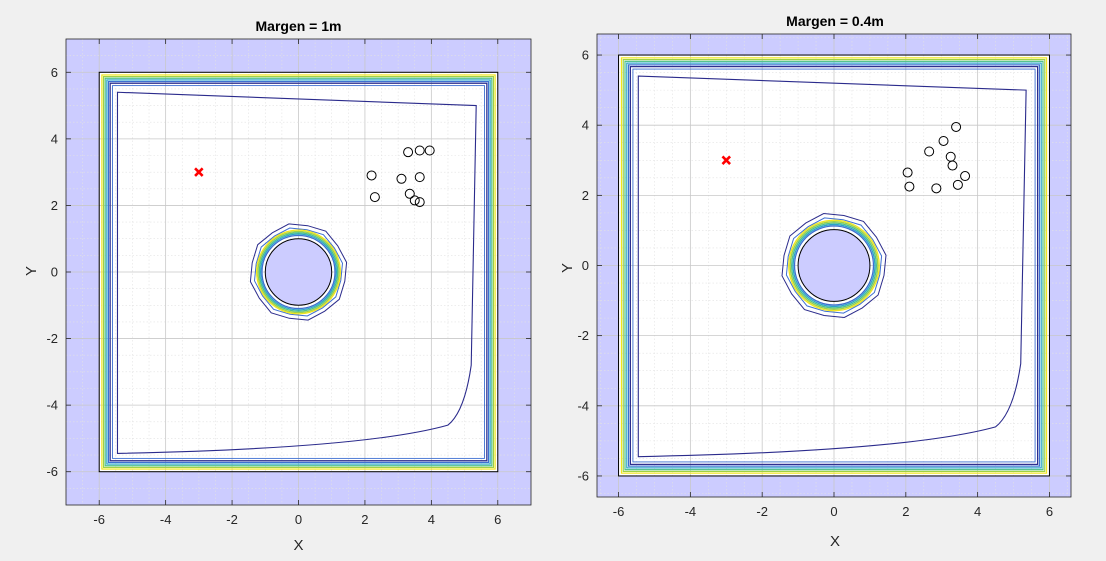  I want to click on right-x-axis-label: X, so click(835, 541).